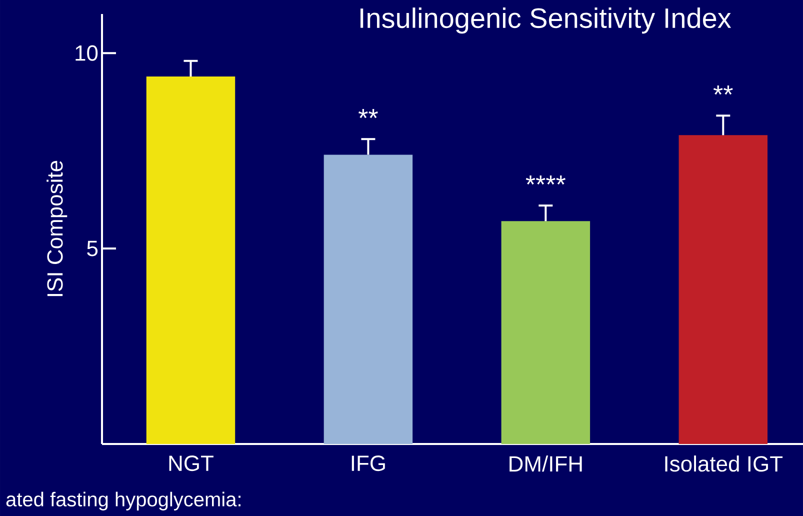  I want to click on x-tick-label: Isolated IGT, so click(724, 464).